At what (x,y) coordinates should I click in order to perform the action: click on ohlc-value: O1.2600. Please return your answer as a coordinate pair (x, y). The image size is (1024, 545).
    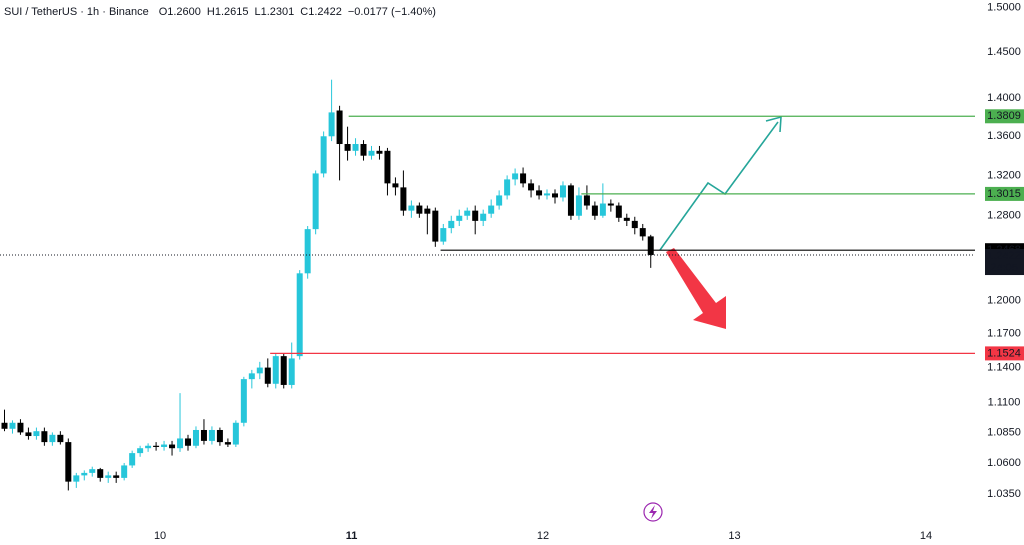
    Looking at the image, I should click on (180, 12).